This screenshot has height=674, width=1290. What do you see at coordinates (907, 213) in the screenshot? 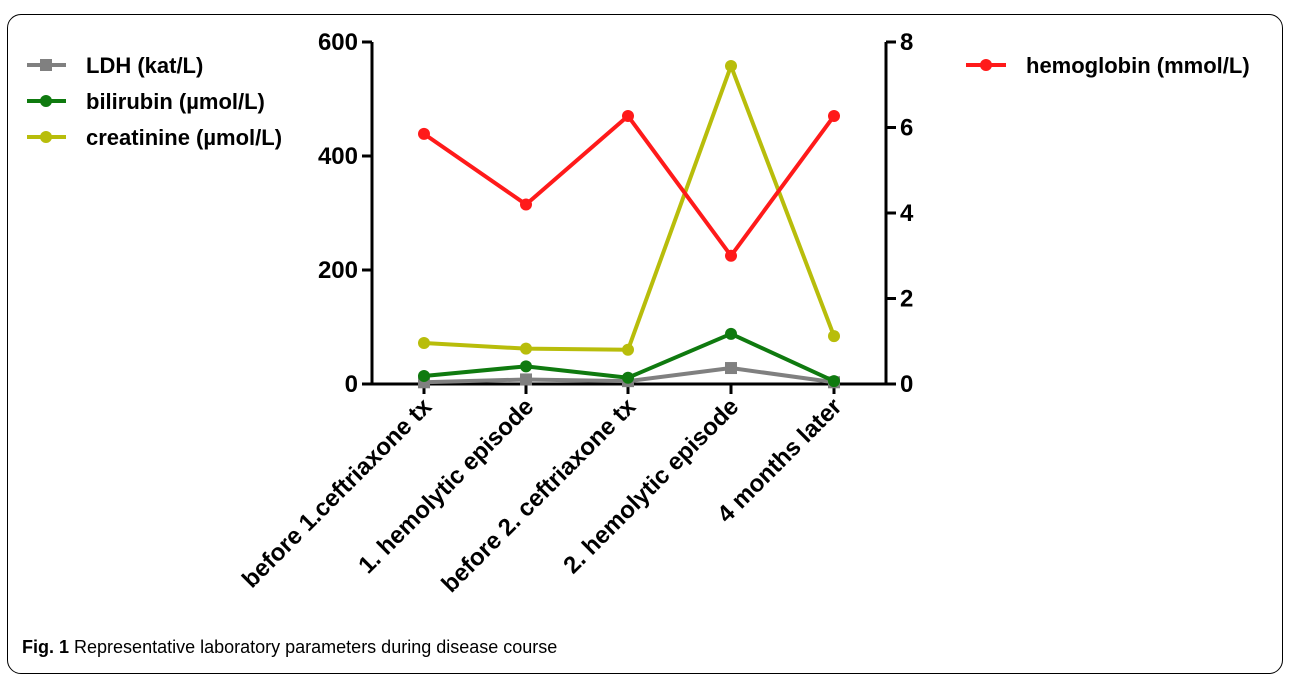
I see `right-y-tick-label: 4` at bounding box center [907, 213].